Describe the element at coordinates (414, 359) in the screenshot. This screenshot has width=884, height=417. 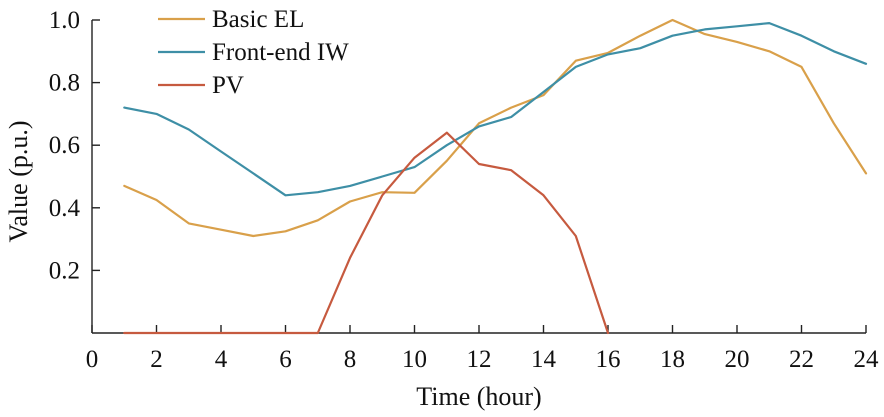
I see `x-tick-label: 10` at that location.